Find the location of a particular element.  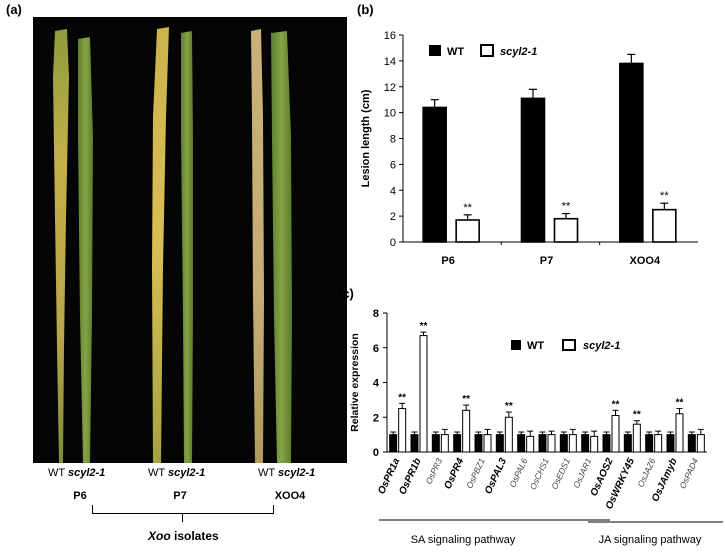

gene-label: OsEDS1 is located at coordinates (560, 473).